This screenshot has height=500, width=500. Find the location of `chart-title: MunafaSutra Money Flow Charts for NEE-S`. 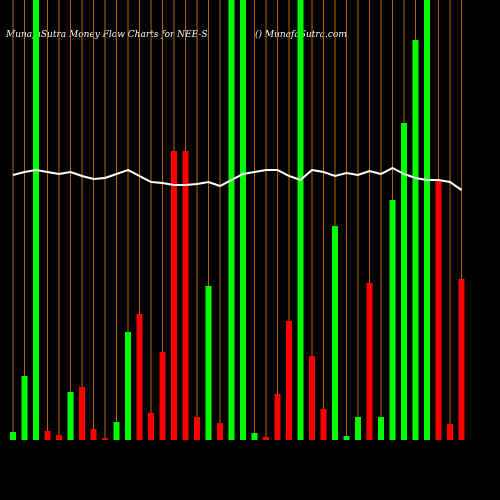

chart-title: MunafaSutra Money Flow Charts for NEE-S is located at coordinates (106, 35).